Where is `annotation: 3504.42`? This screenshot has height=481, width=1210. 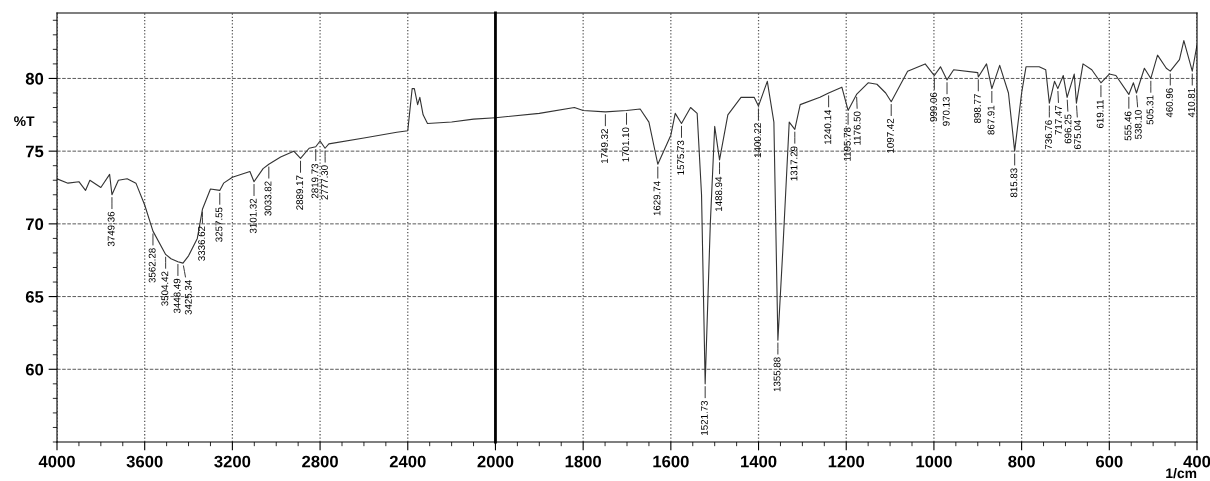 annotation: 3504.42 is located at coordinates (165, 288).